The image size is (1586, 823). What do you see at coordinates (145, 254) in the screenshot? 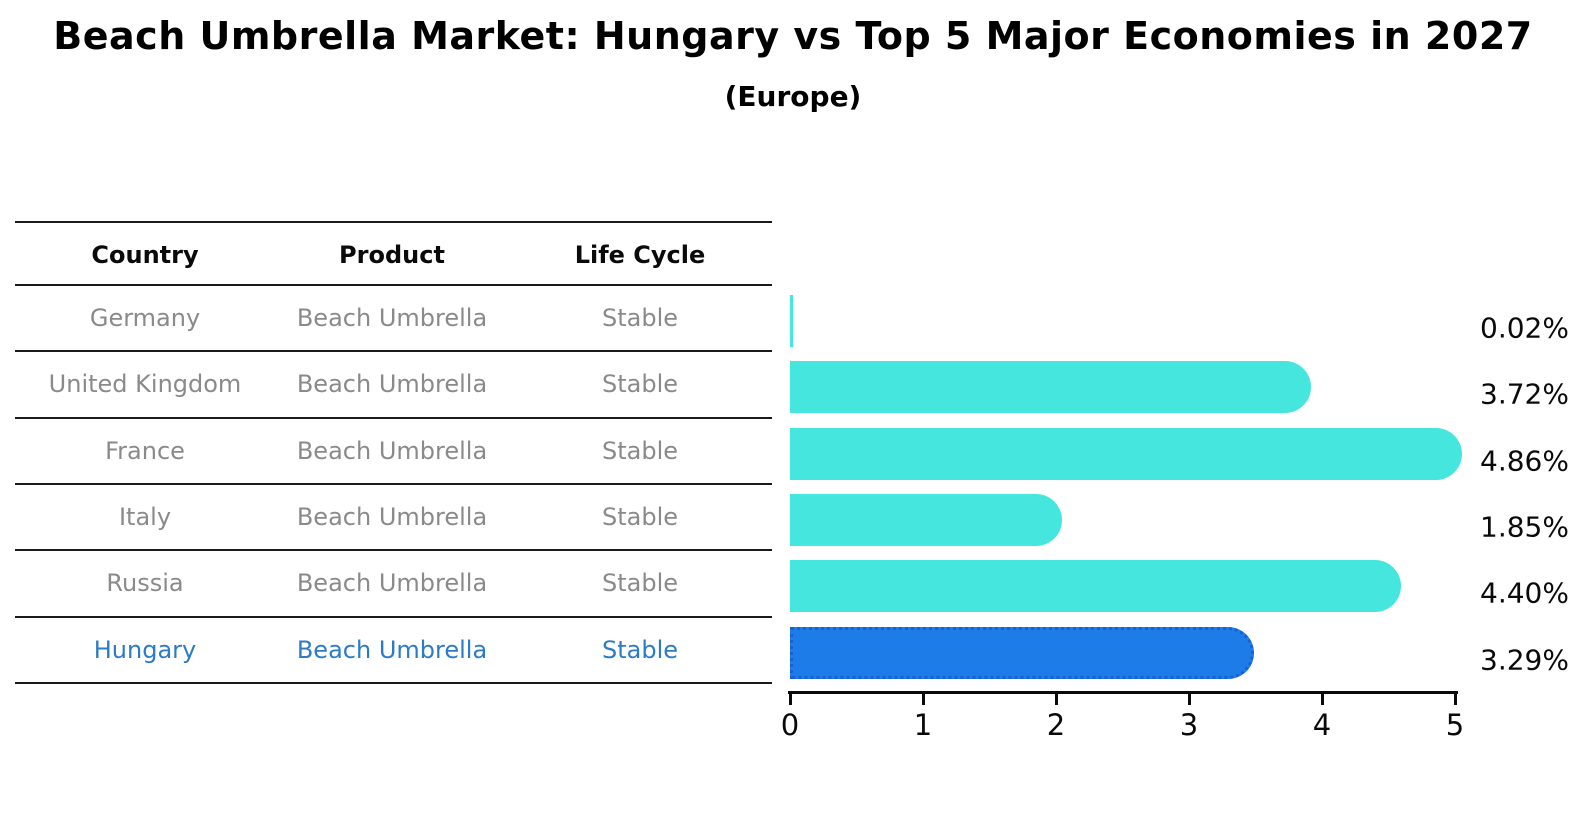
I see `table-header-country: Country` at bounding box center [145, 254].